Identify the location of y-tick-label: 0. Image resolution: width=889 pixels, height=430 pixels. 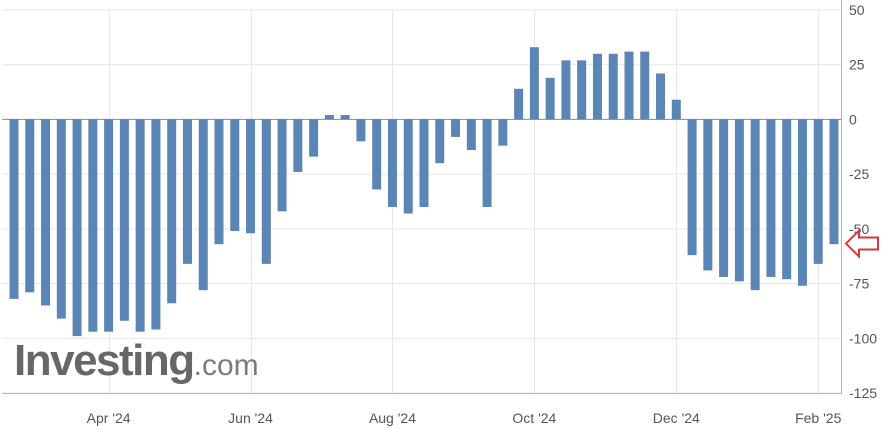
(853, 119).